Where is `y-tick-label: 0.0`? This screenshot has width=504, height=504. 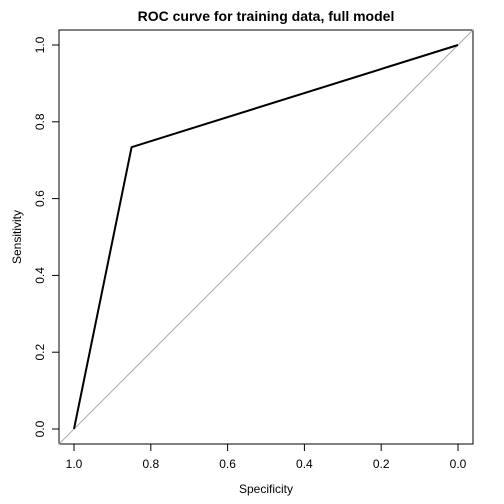
y-tick-label: 0.0 is located at coordinates (40, 428).